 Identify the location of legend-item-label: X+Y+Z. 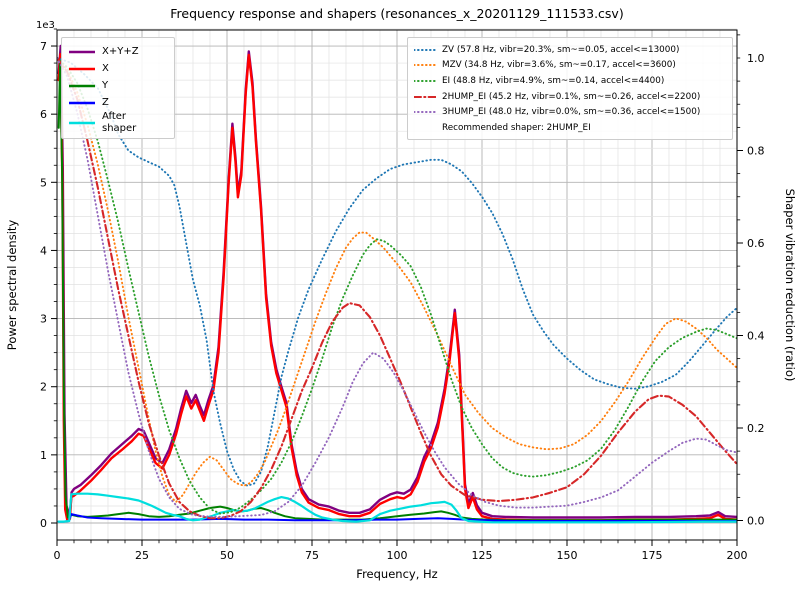
(120, 51).